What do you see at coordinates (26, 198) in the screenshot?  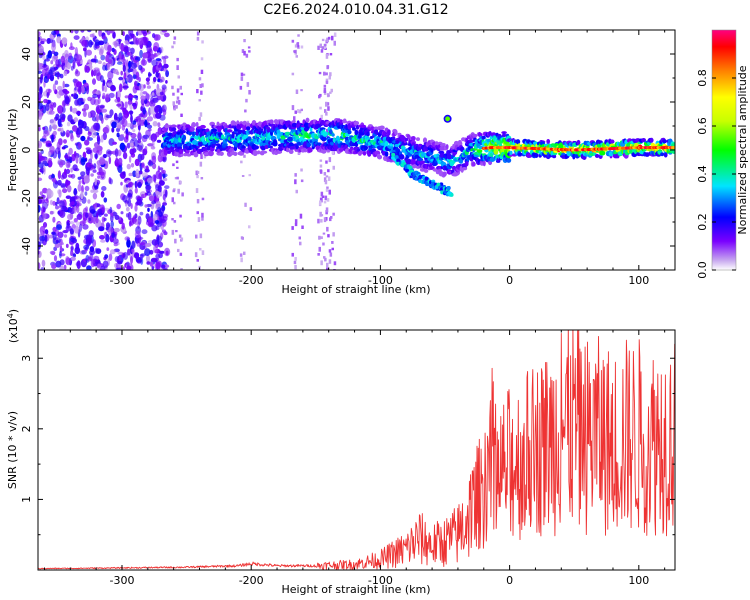 I see `y-tick-label: -20` at bounding box center [26, 198].